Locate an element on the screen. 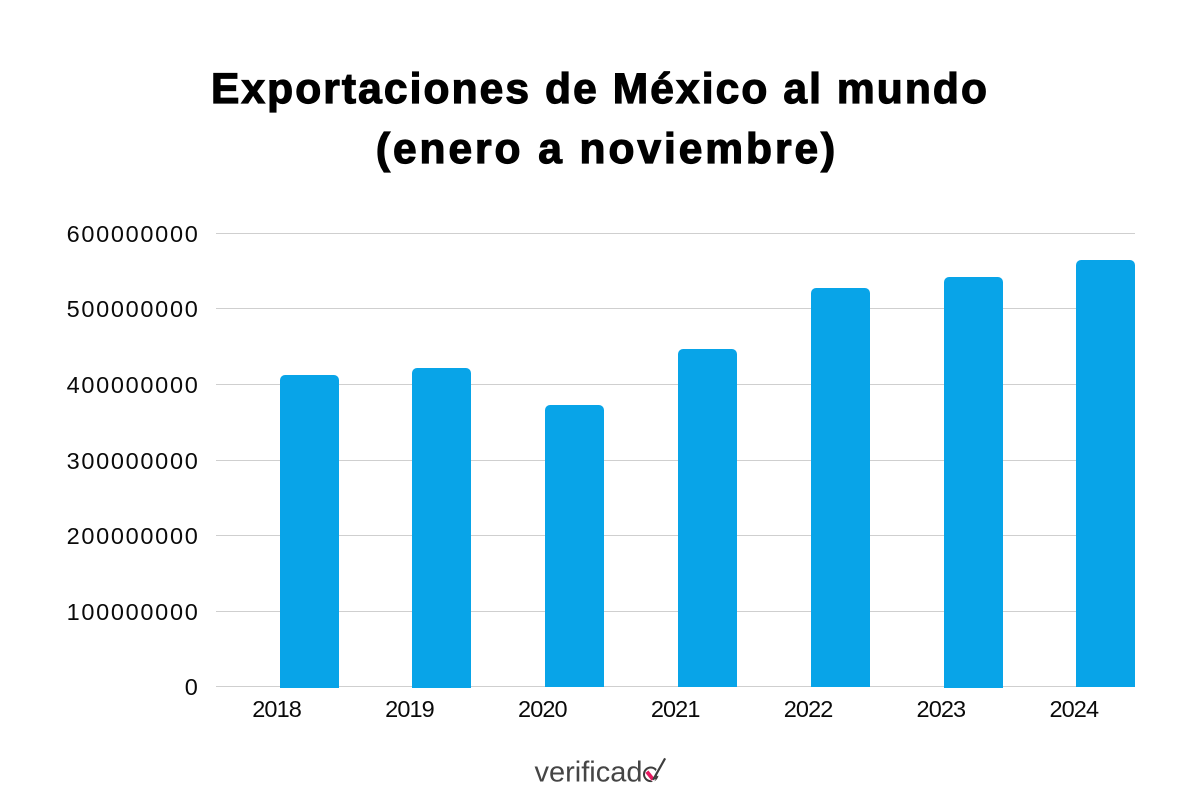  svg-text: verificad is located at coordinates (589, 772).